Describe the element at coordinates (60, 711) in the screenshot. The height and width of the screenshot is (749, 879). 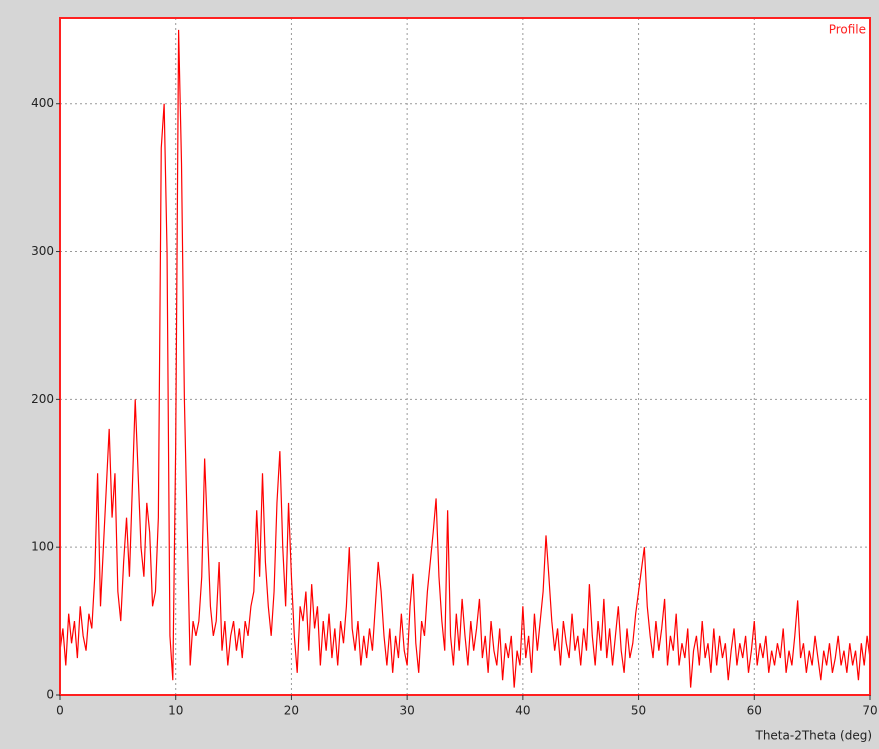
I see `x-tick-label: 0` at that location.